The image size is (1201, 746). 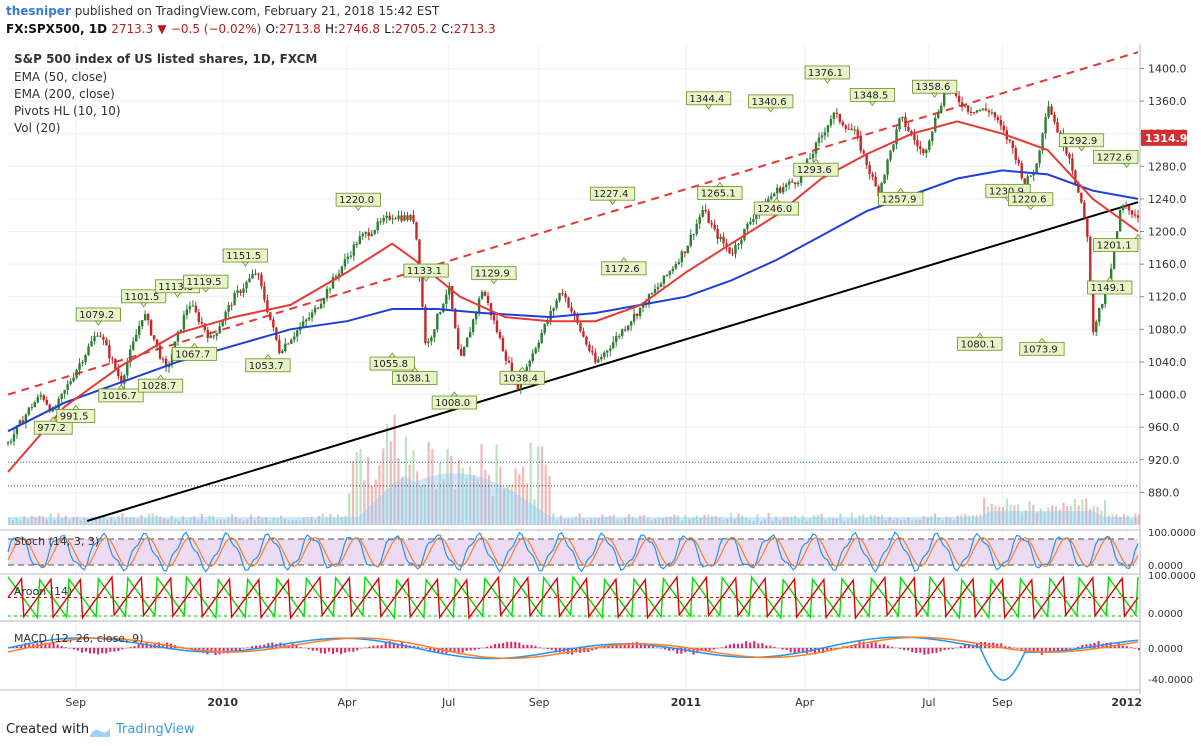 I want to click on macd-legend: MACD (12, 26, close, 9), so click(x=79, y=638).